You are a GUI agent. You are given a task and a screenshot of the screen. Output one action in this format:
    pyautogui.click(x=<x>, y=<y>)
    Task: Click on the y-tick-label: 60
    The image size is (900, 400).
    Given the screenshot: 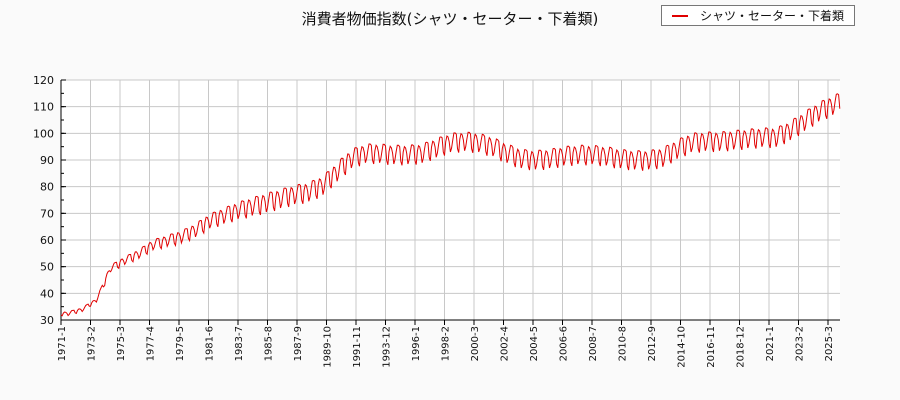 What is the action you would take?
    pyautogui.click(x=47, y=240)
    